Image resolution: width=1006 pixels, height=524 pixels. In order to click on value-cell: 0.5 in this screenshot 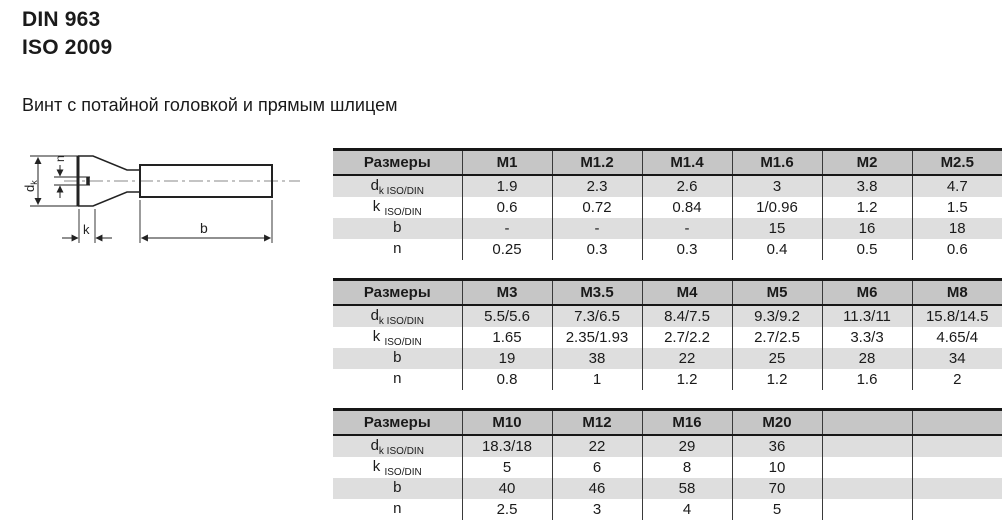, I will do `click(866, 249)`.